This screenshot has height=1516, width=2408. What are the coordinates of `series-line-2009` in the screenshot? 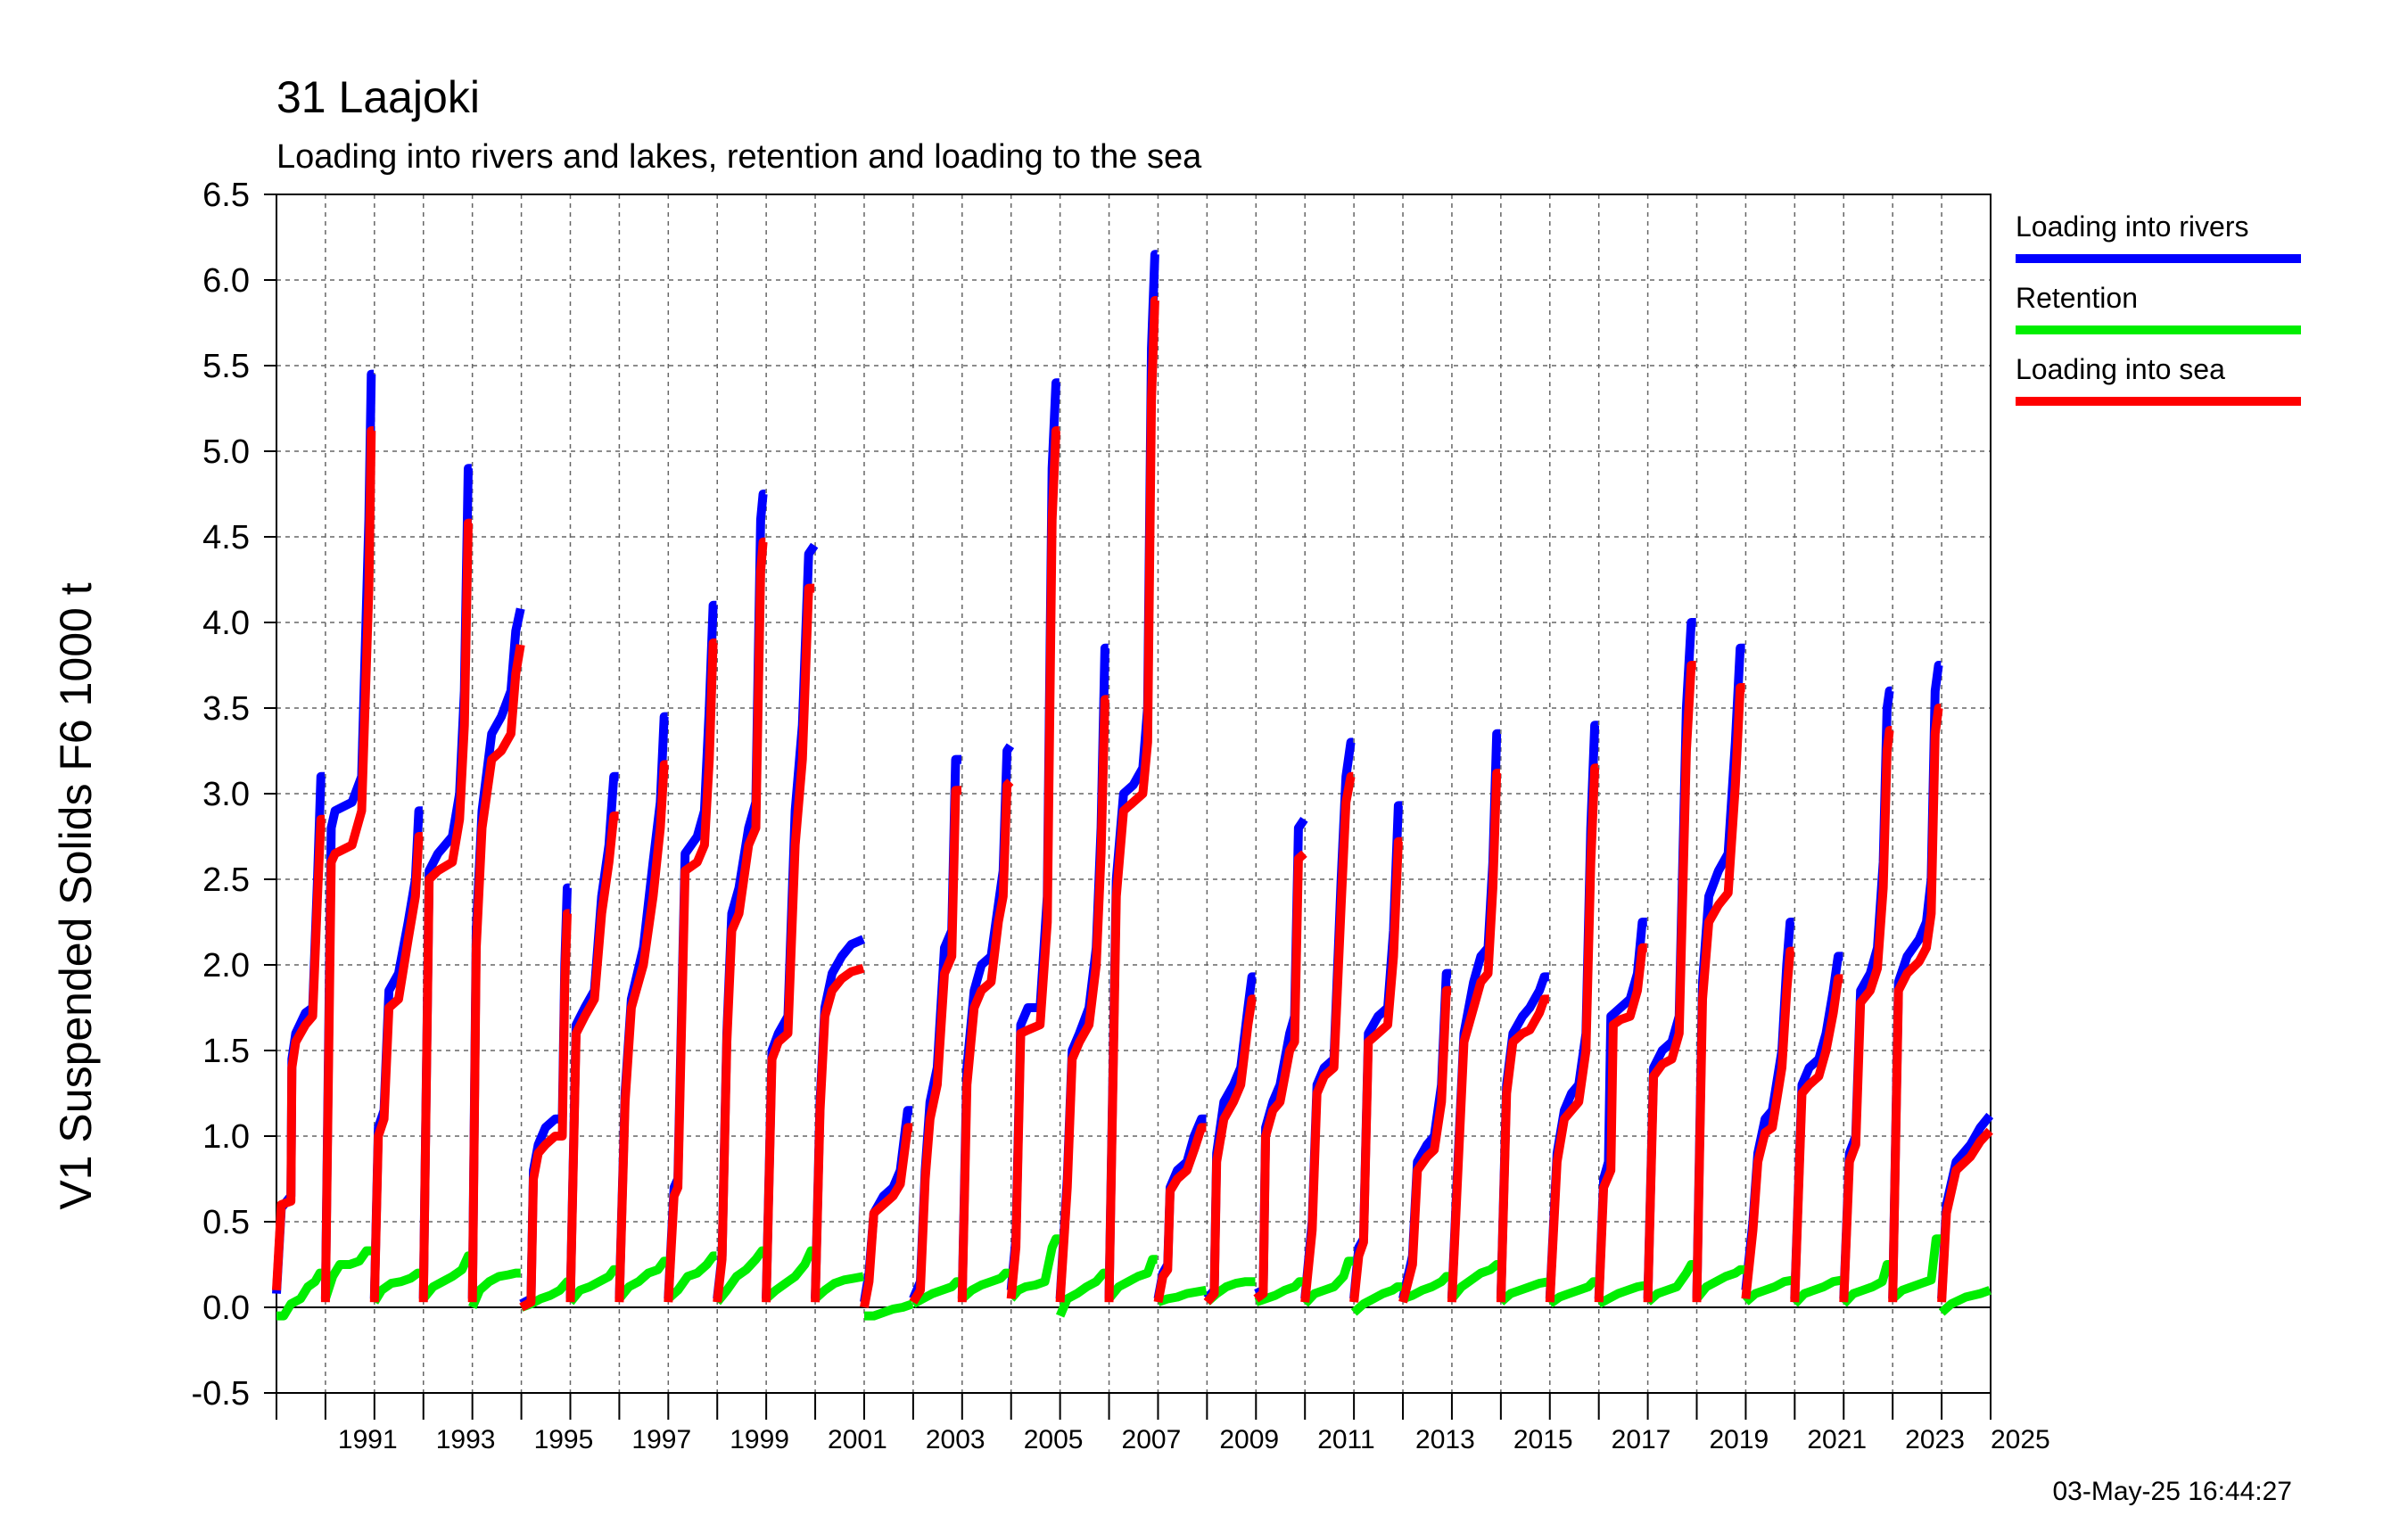 It's located at (1230, 1150).